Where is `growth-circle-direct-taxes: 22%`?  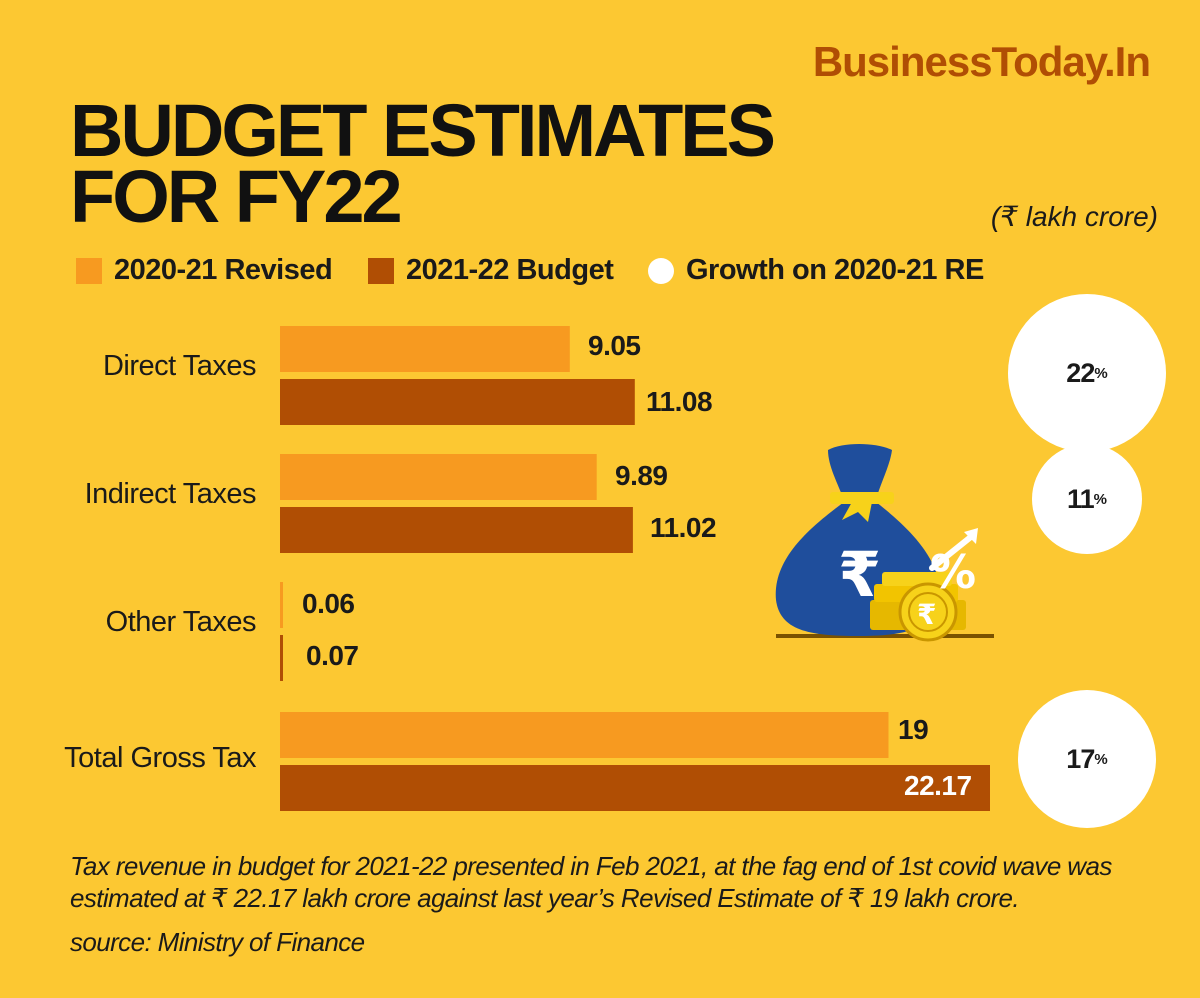
growth-circle-direct-taxes: 22% is located at coordinates (1087, 373).